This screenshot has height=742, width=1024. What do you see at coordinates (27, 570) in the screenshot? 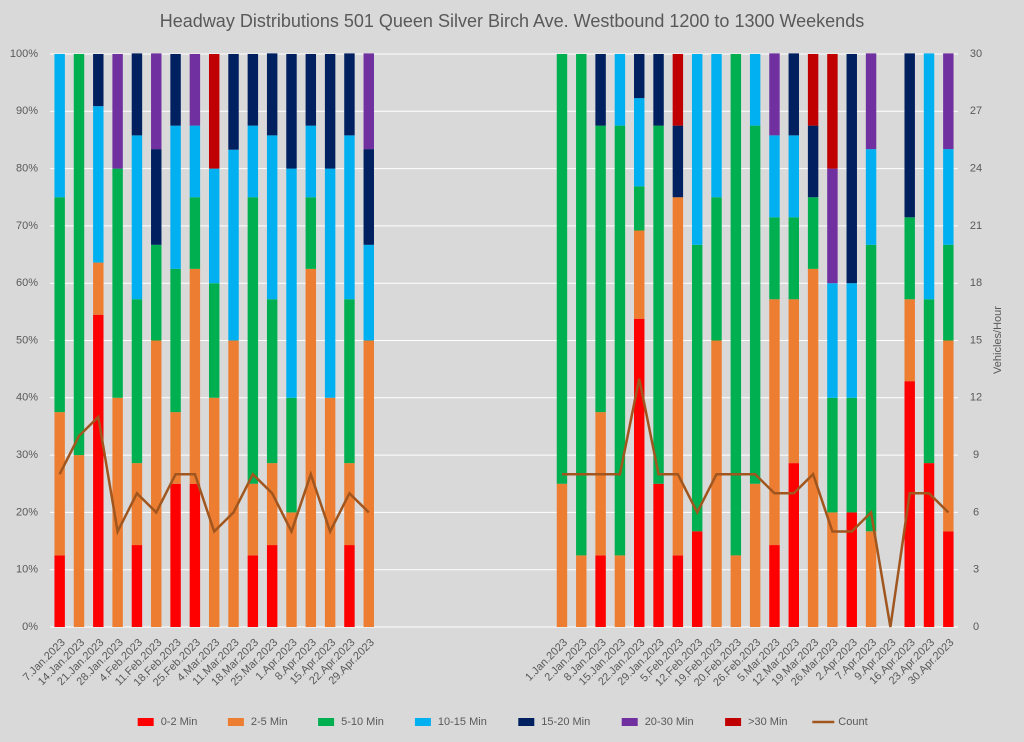
I see `y-tick-label: 10%` at bounding box center [27, 570].